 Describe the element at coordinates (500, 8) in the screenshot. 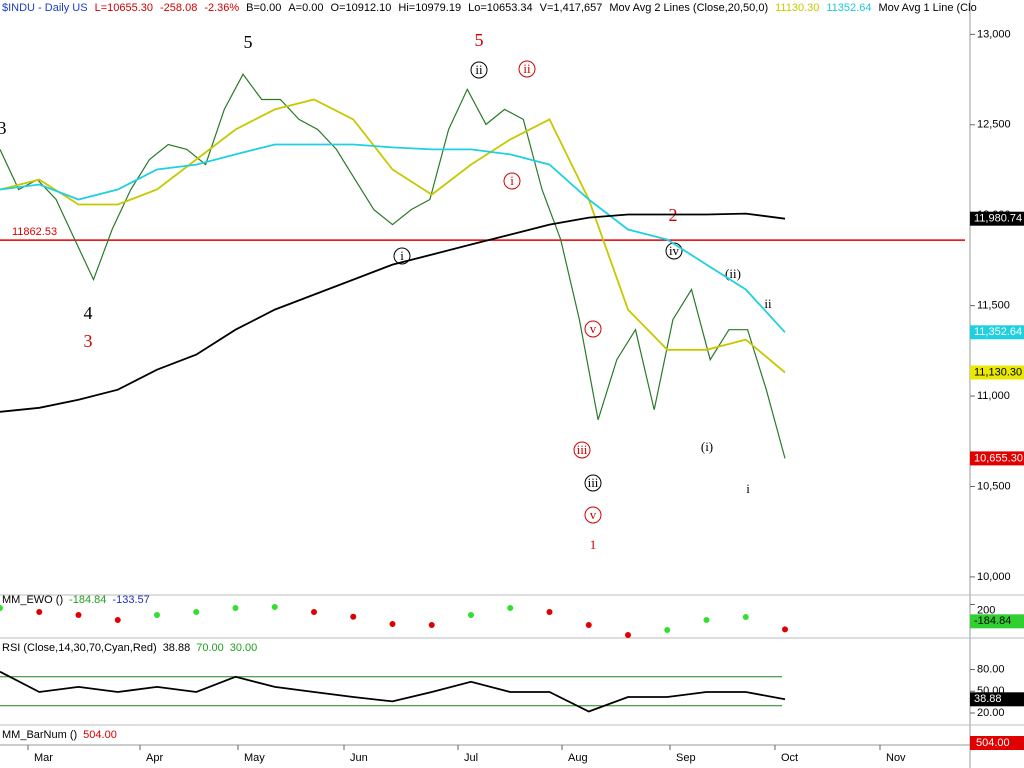

I see `header-item: Lo=10653.34` at that location.